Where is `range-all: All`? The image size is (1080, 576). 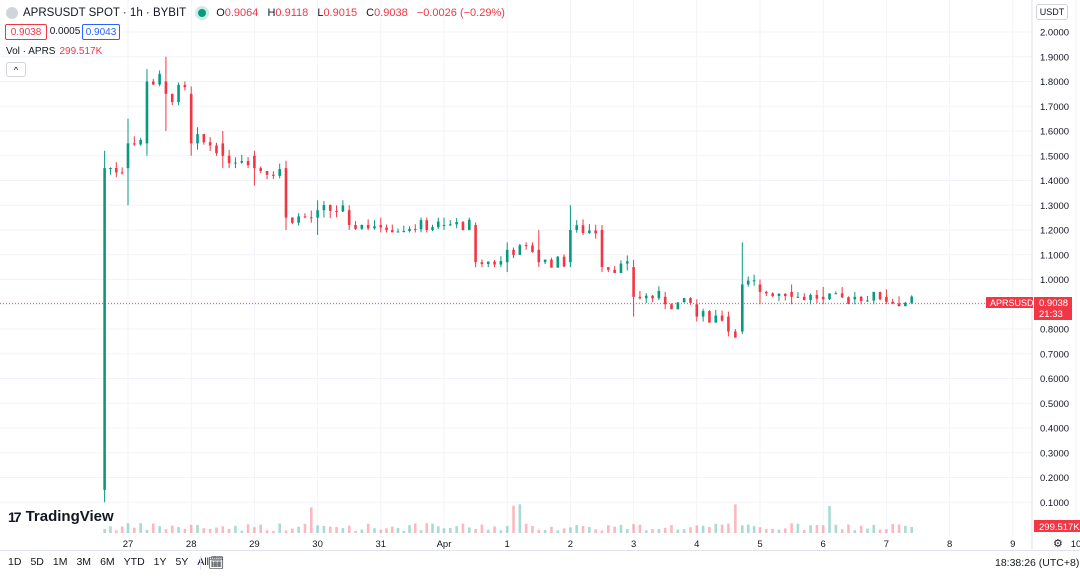
range-all: All is located at coordinates (203, 562).